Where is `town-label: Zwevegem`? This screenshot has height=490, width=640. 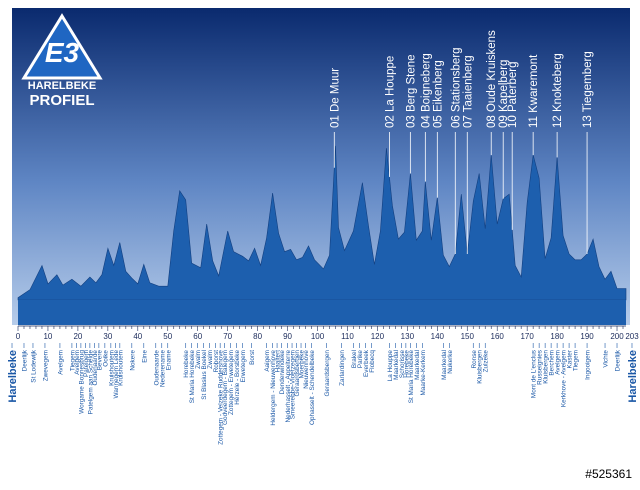
town-label: Zwevegem is located at coordinates (45, 365).